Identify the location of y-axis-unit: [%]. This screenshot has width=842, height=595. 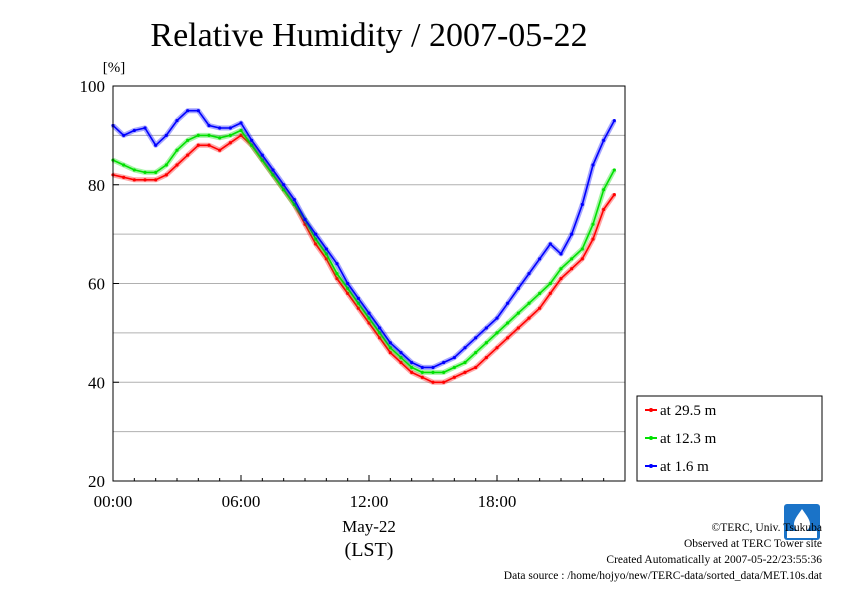
(114, 68).